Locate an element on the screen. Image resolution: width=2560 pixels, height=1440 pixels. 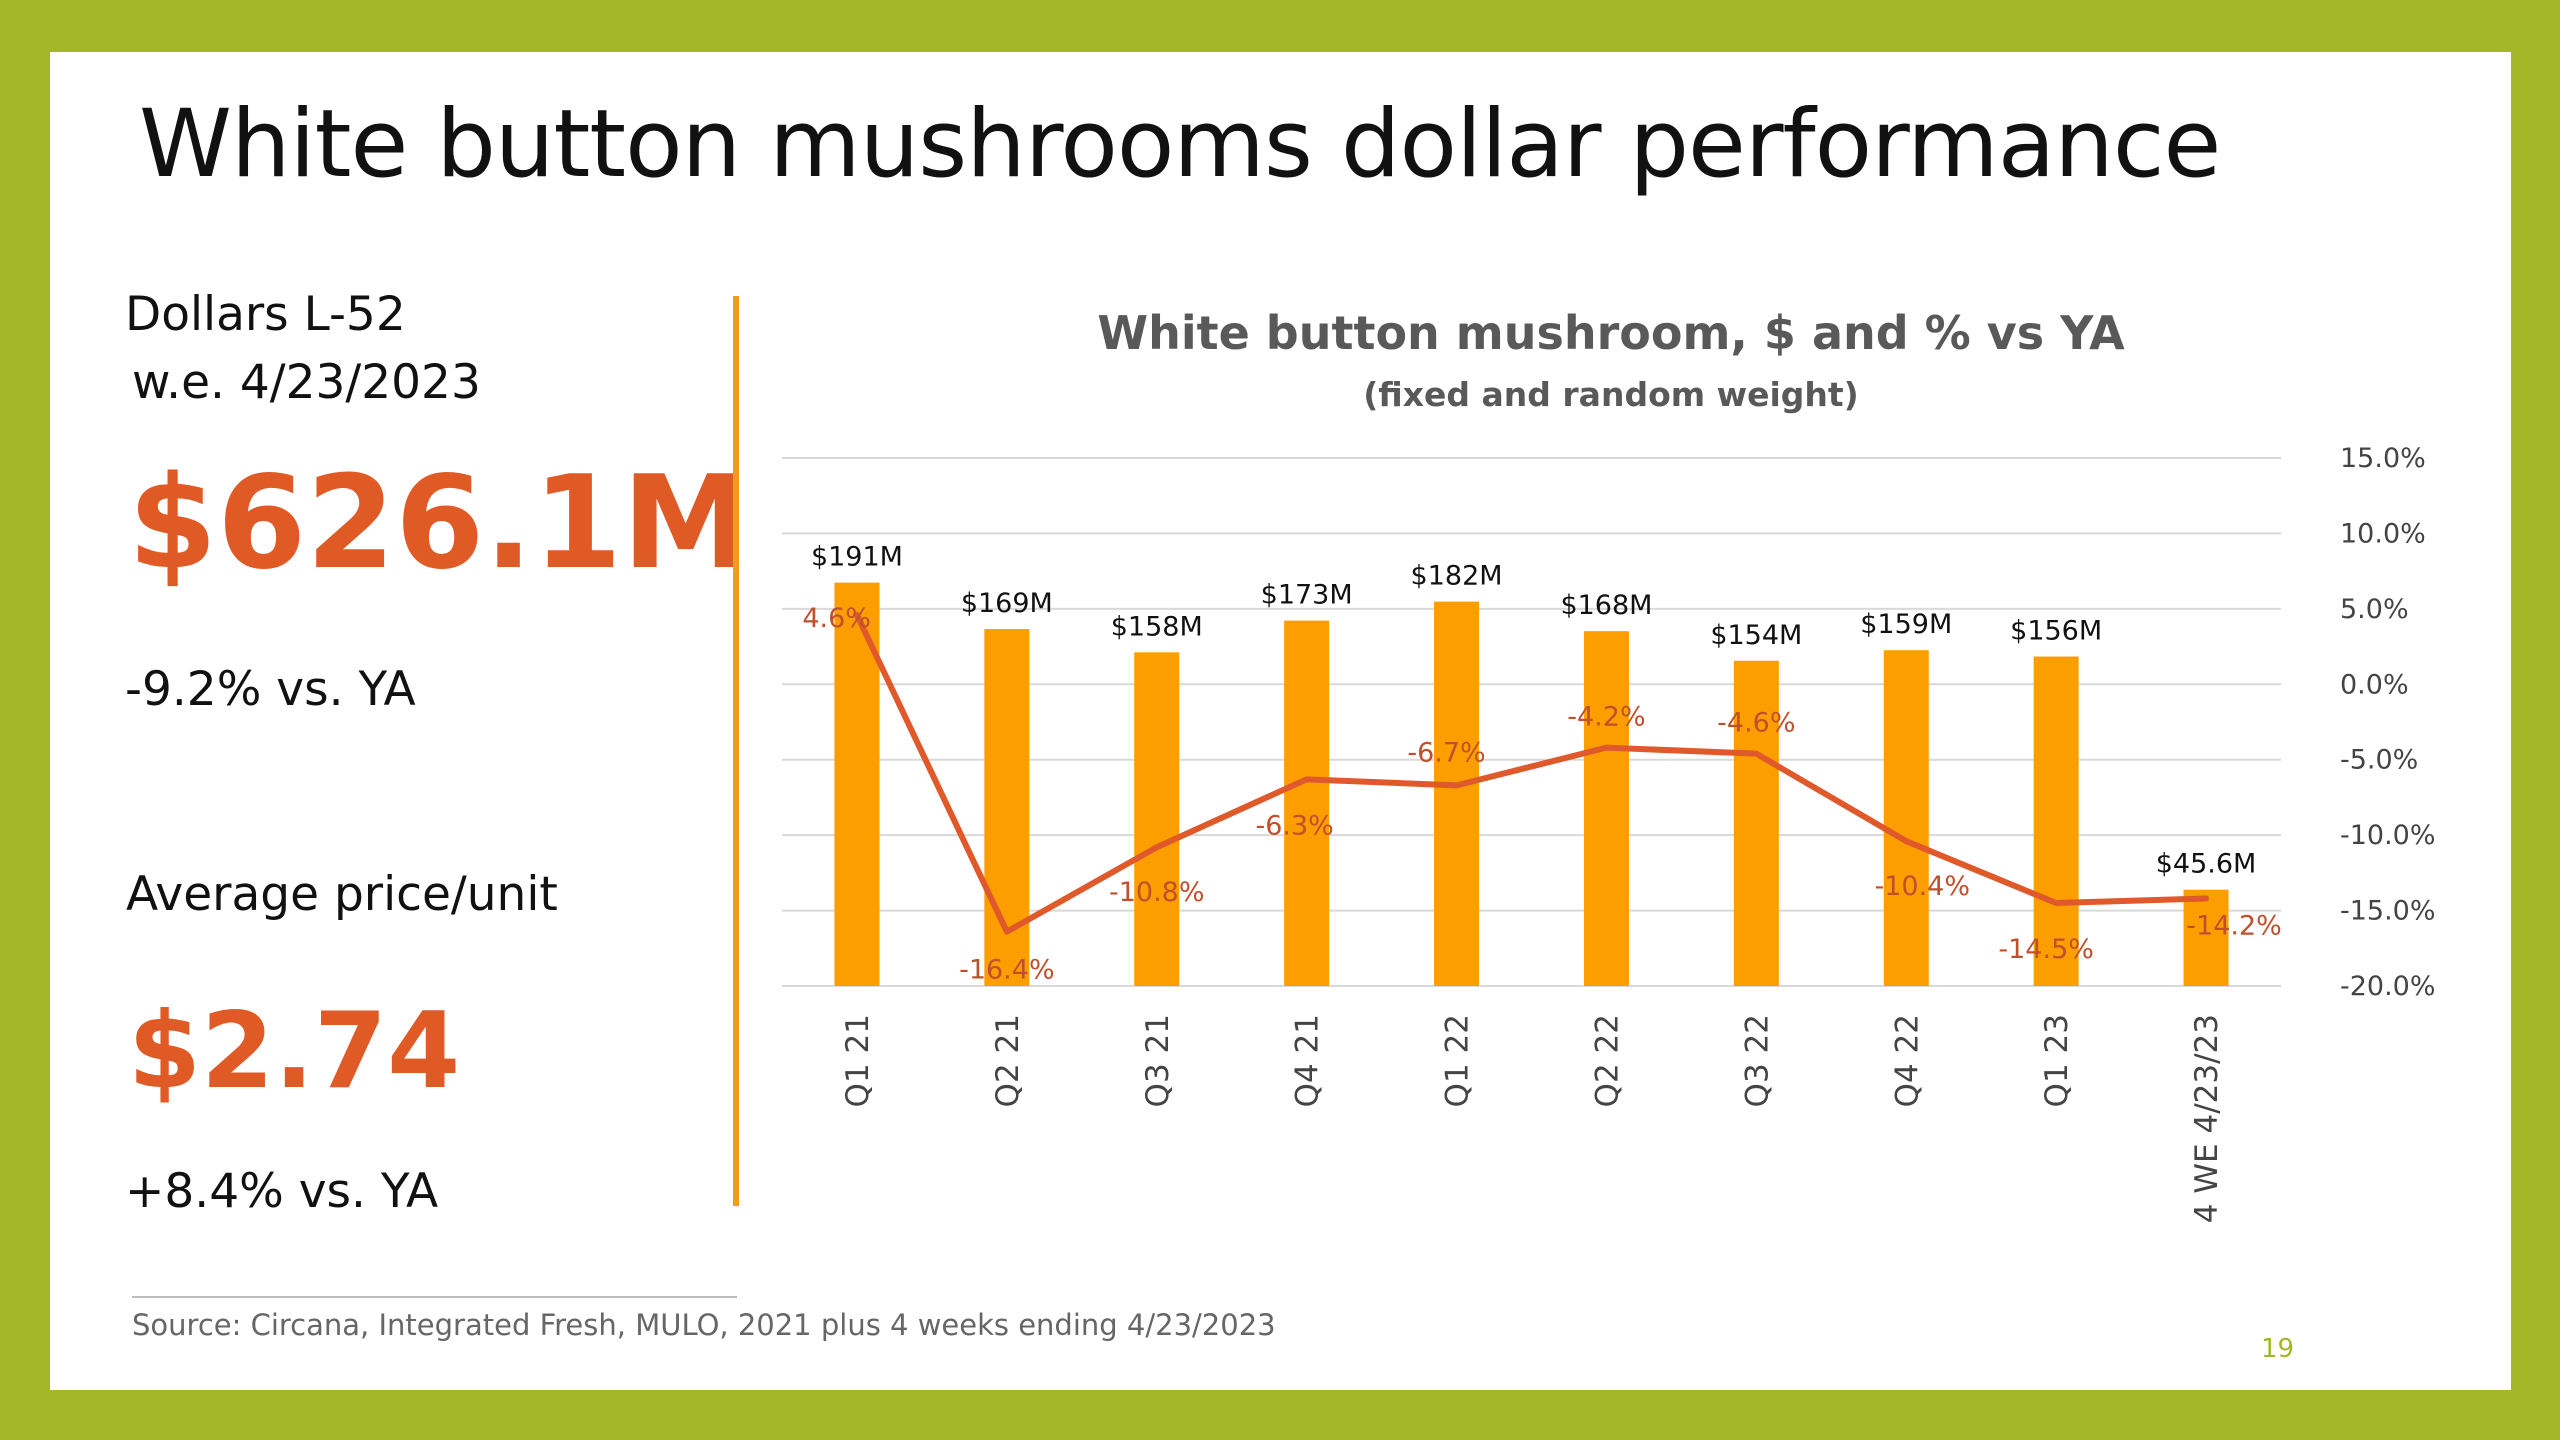
dollars-value: $626.1M is located at coordinates (439, 523).